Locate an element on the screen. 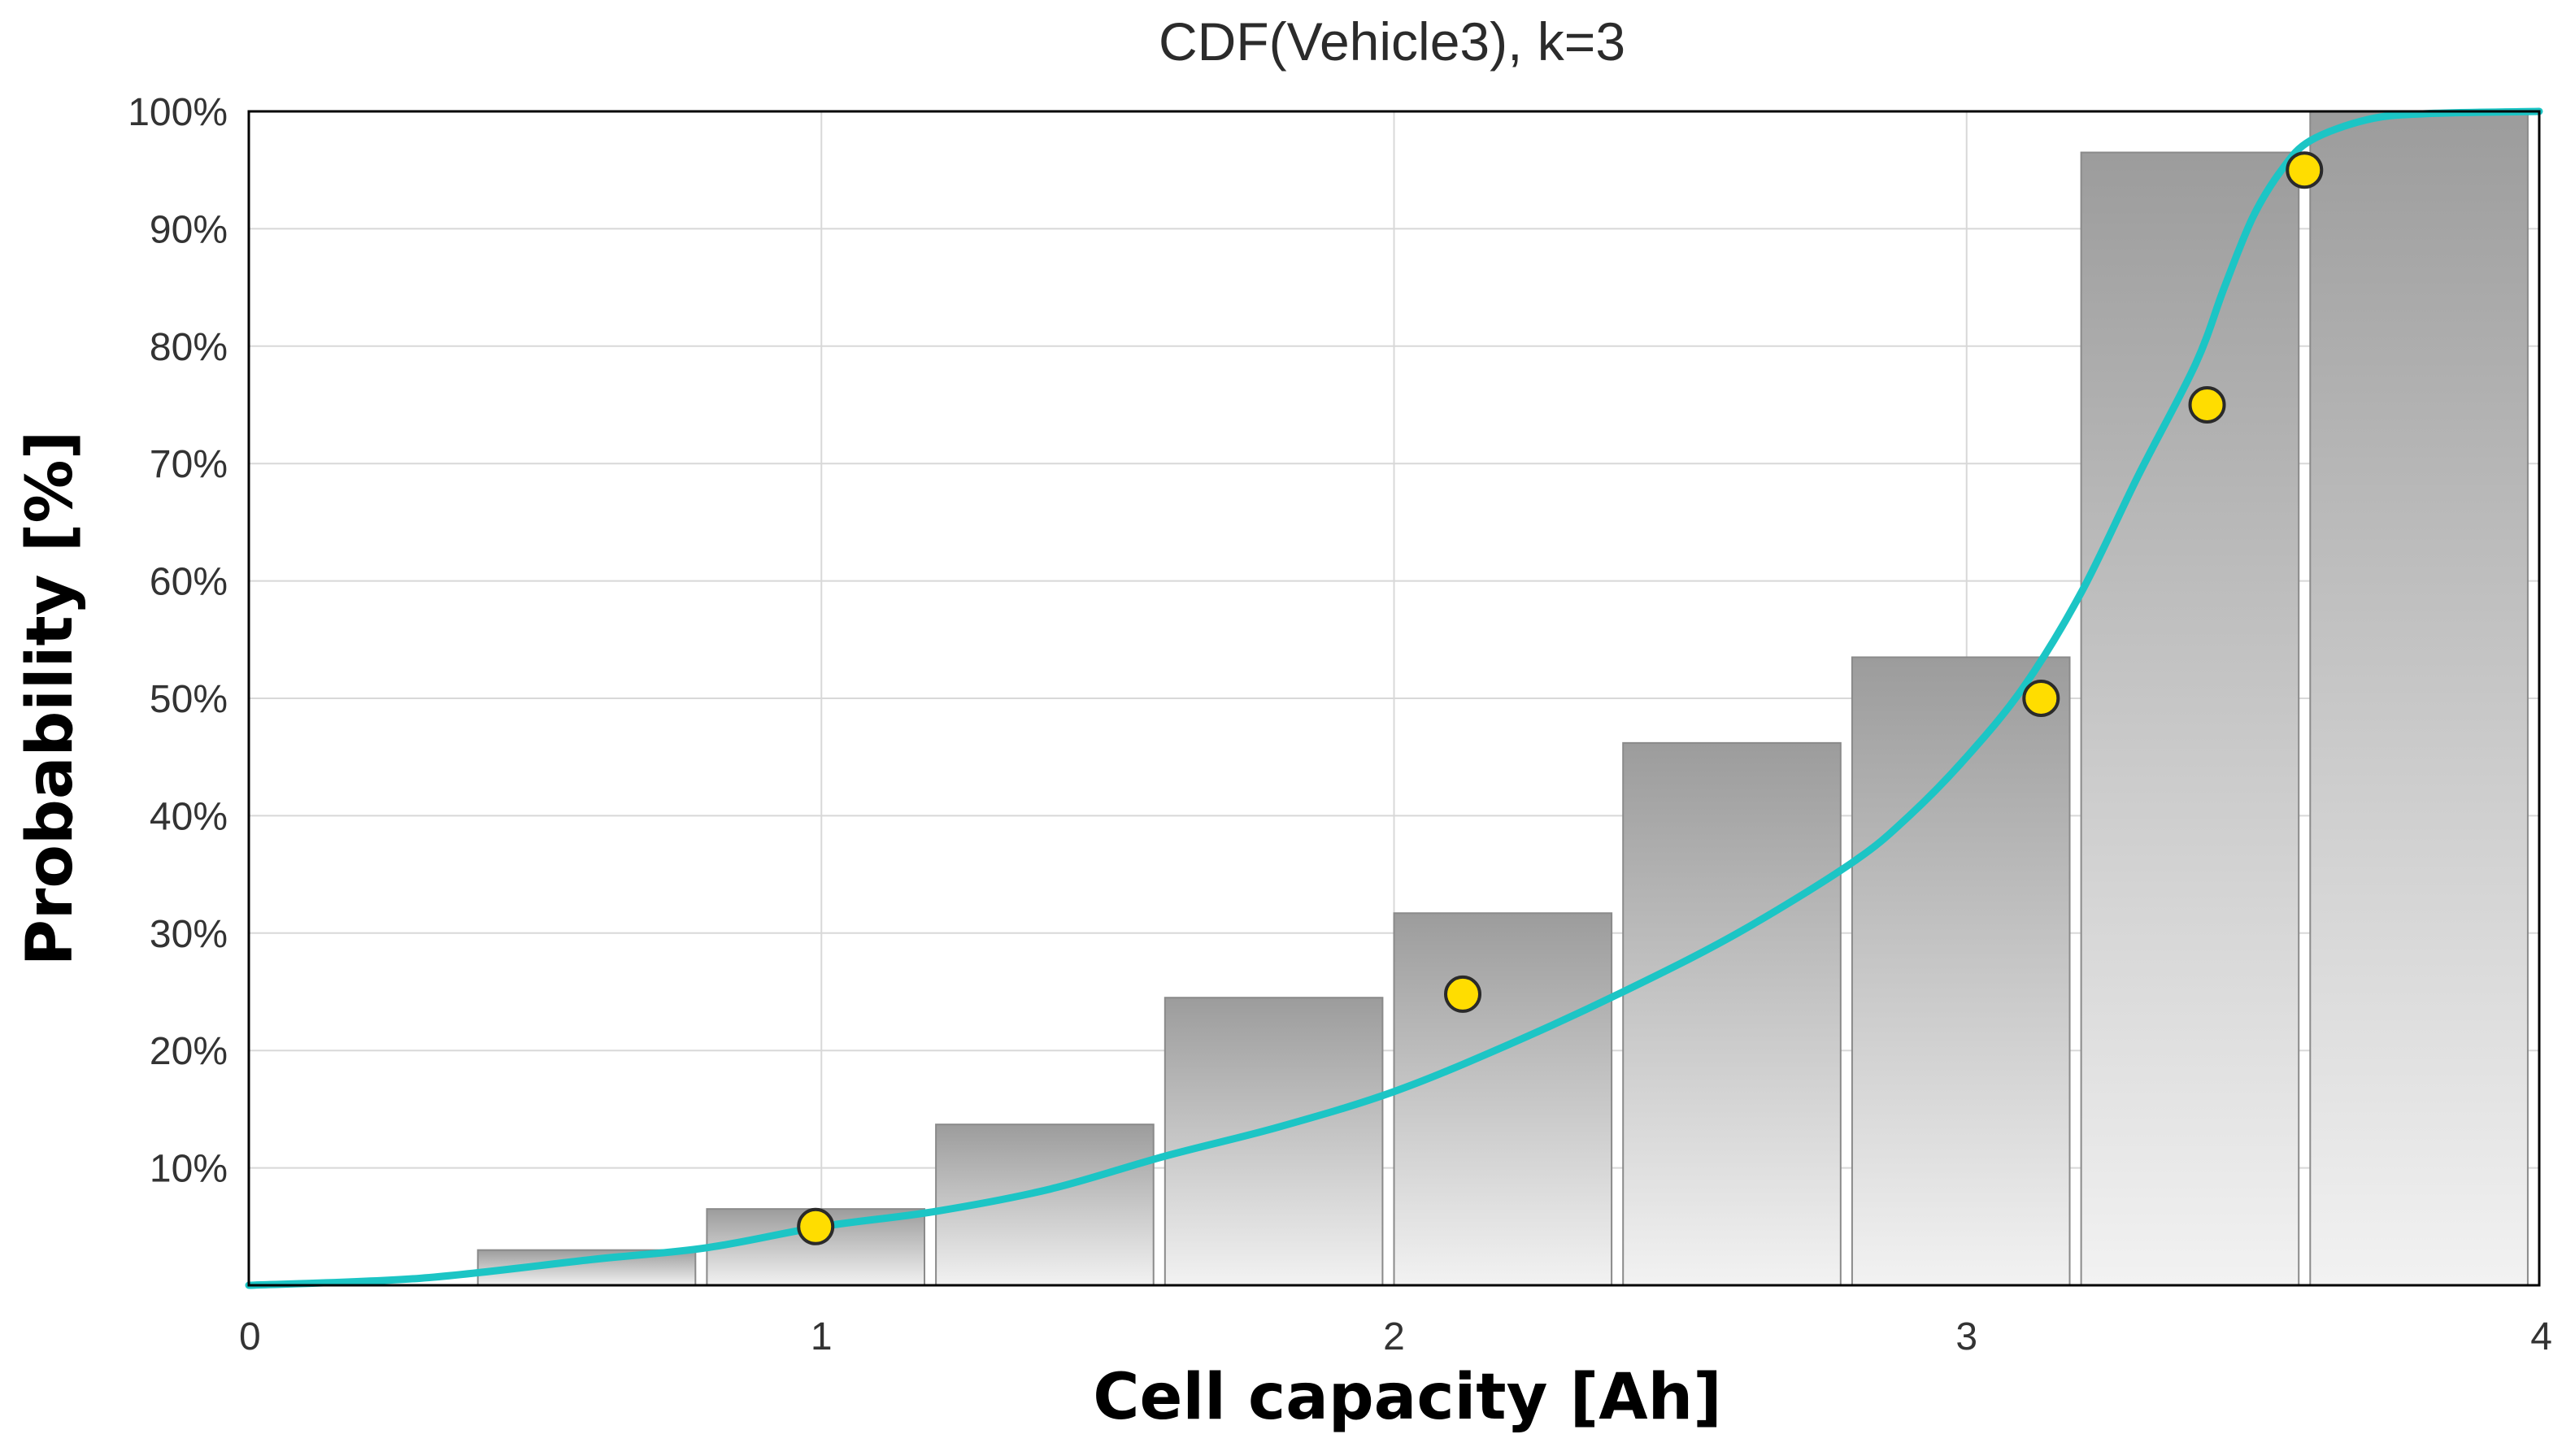 The image size is (2562, 1456). y-tick-label: 90% is located at coordinates (189, 230).